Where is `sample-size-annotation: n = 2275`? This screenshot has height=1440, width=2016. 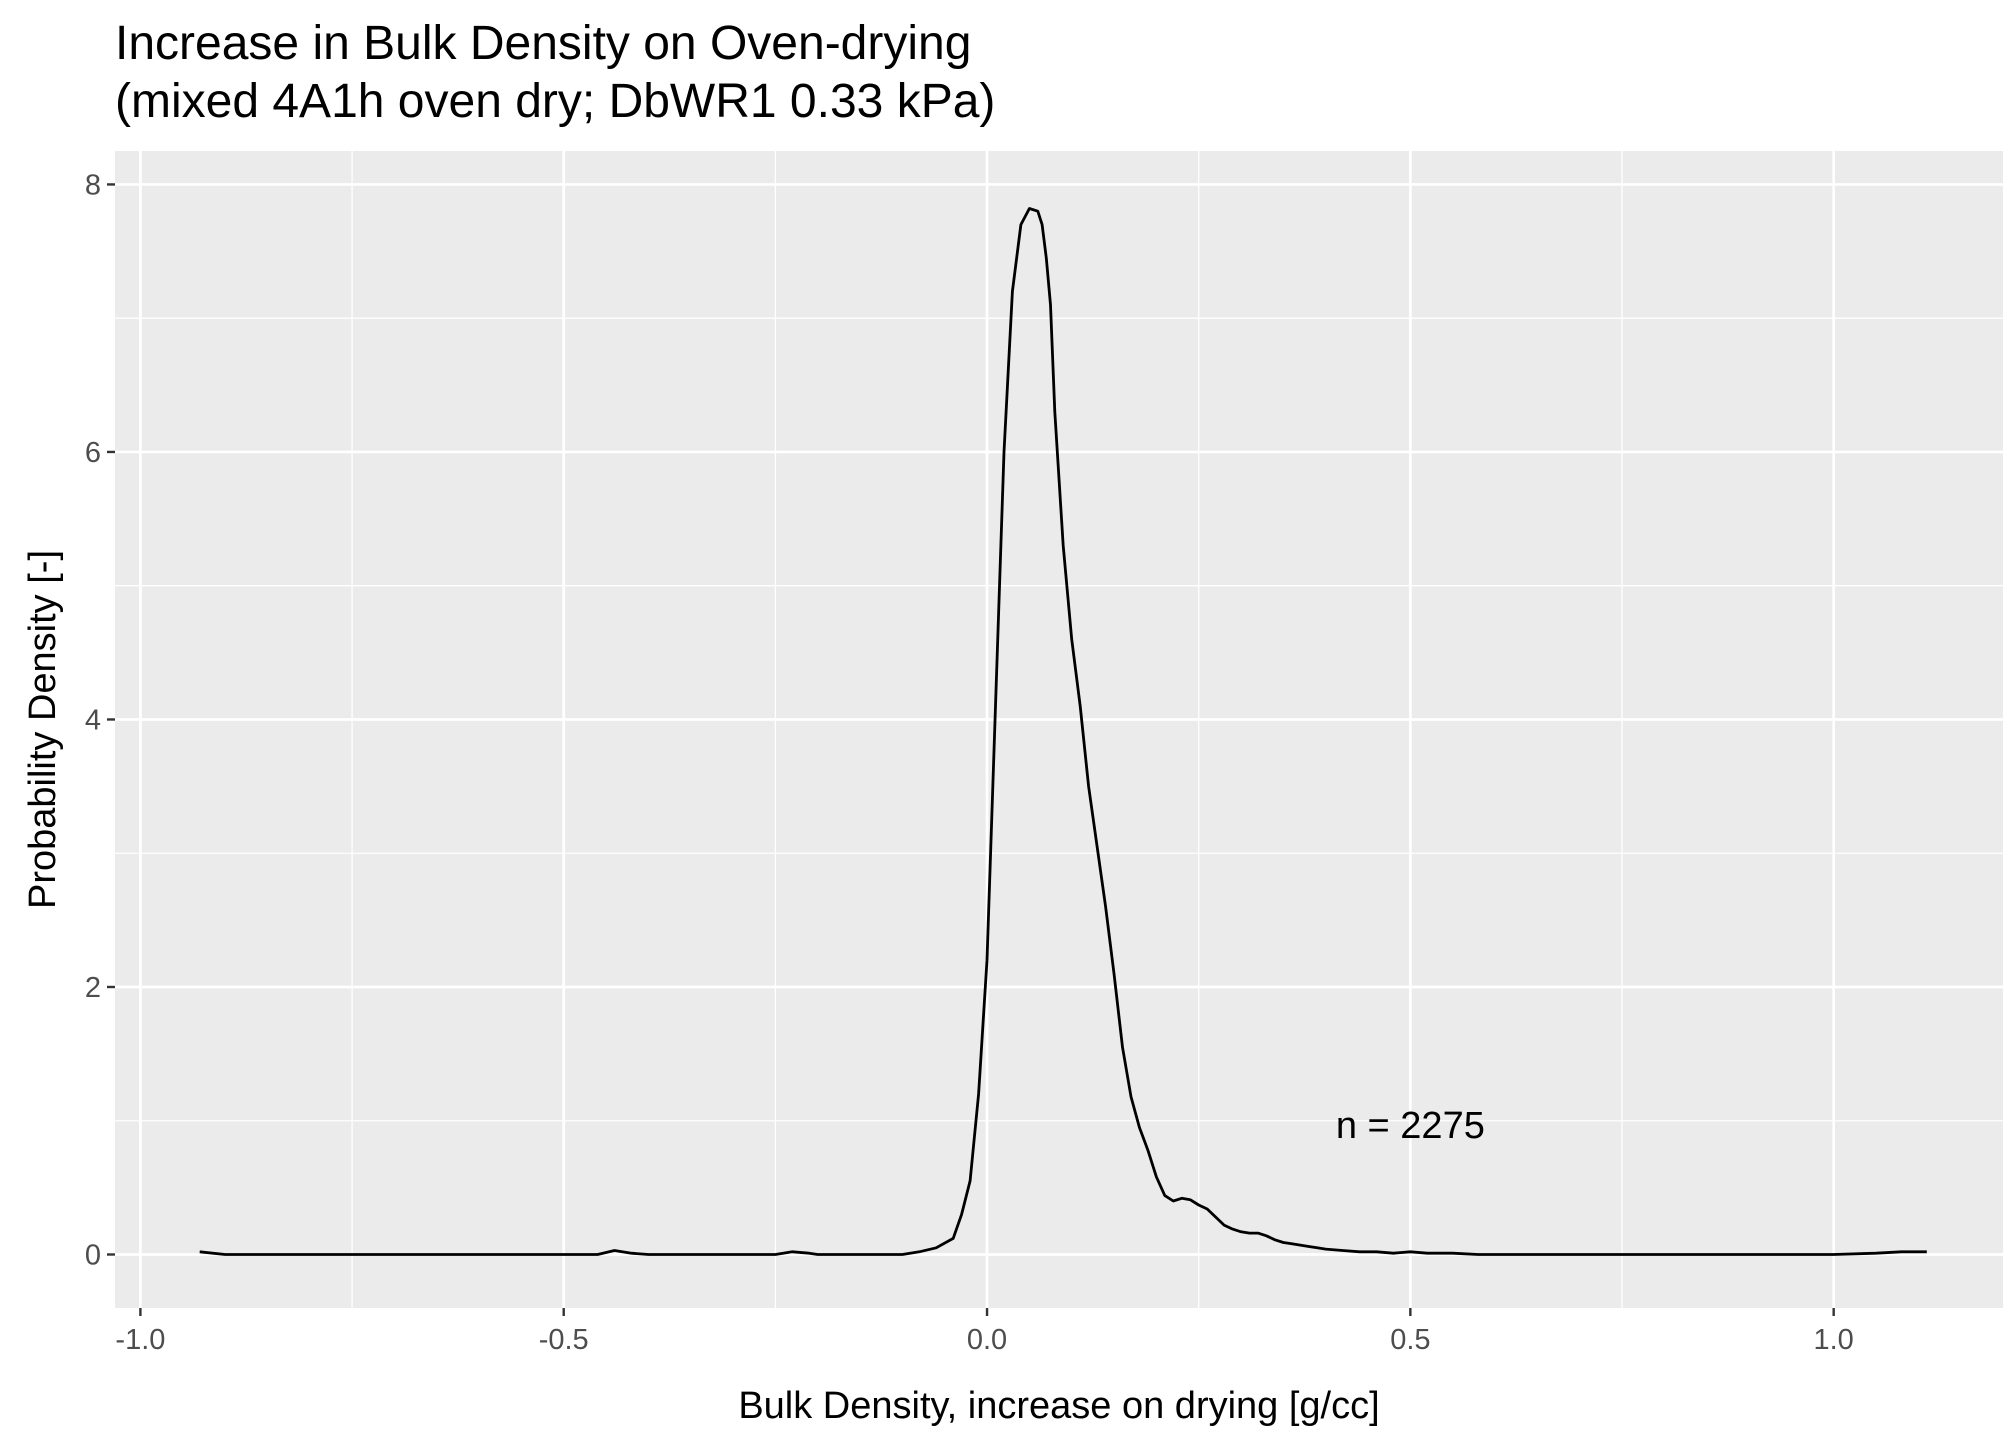 sample-size-annotation: n = 2275 is located at coordinates (1410, 1126).